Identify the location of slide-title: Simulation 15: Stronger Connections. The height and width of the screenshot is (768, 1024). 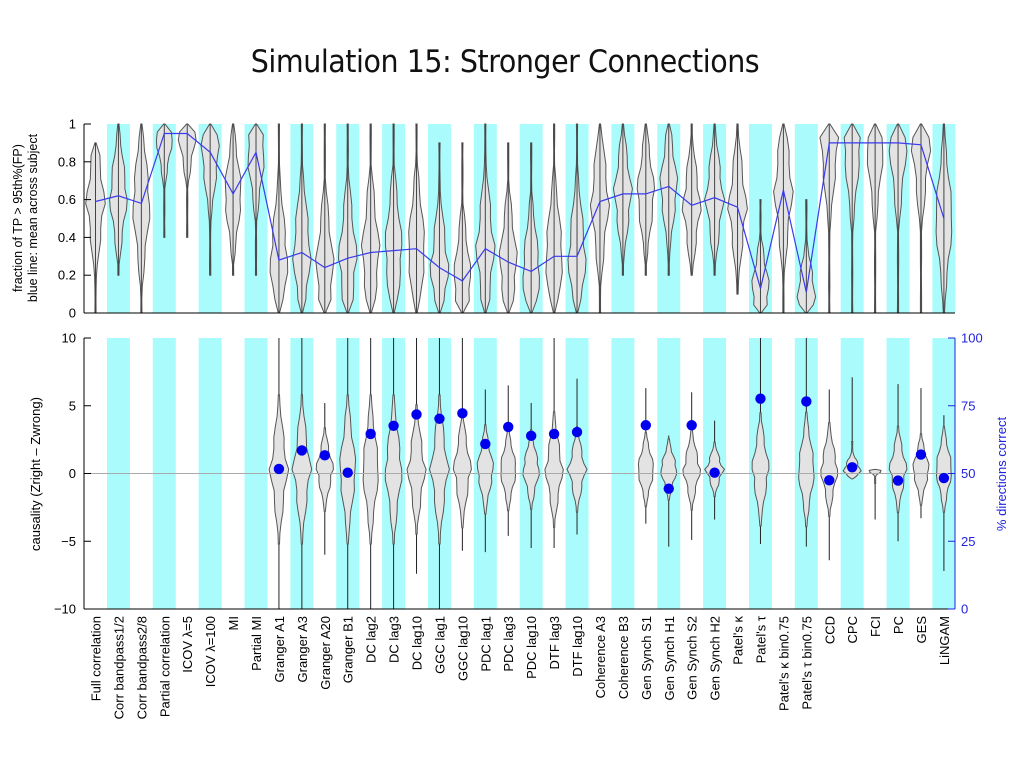
(505, 62).